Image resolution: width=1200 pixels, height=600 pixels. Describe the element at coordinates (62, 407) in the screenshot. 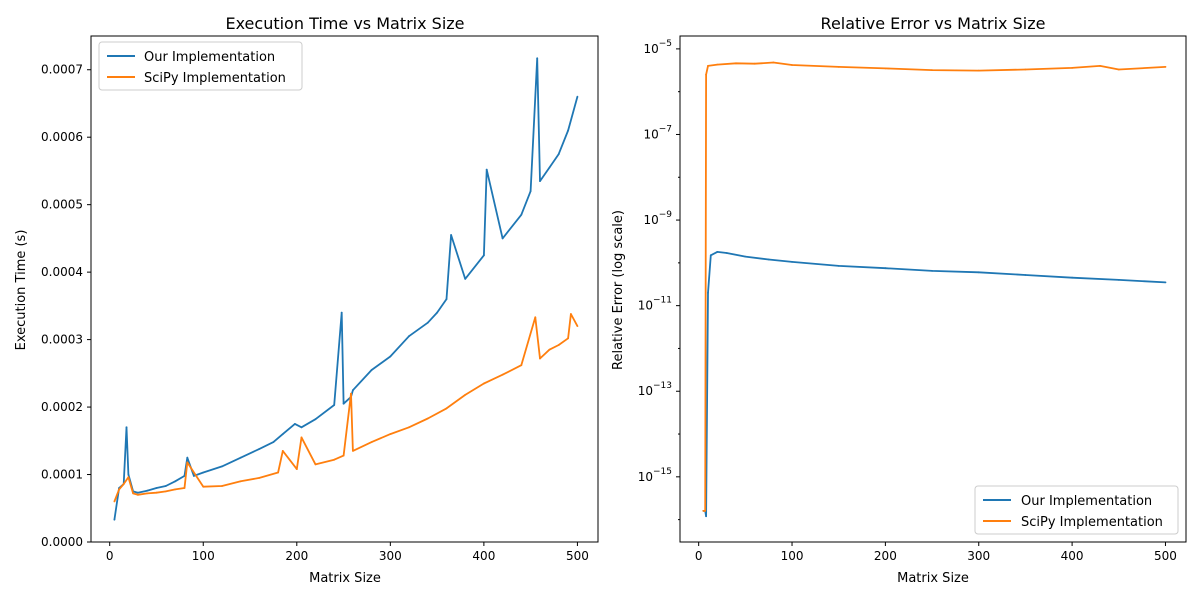

I see `y-tick-label: 0.0002` at that location.